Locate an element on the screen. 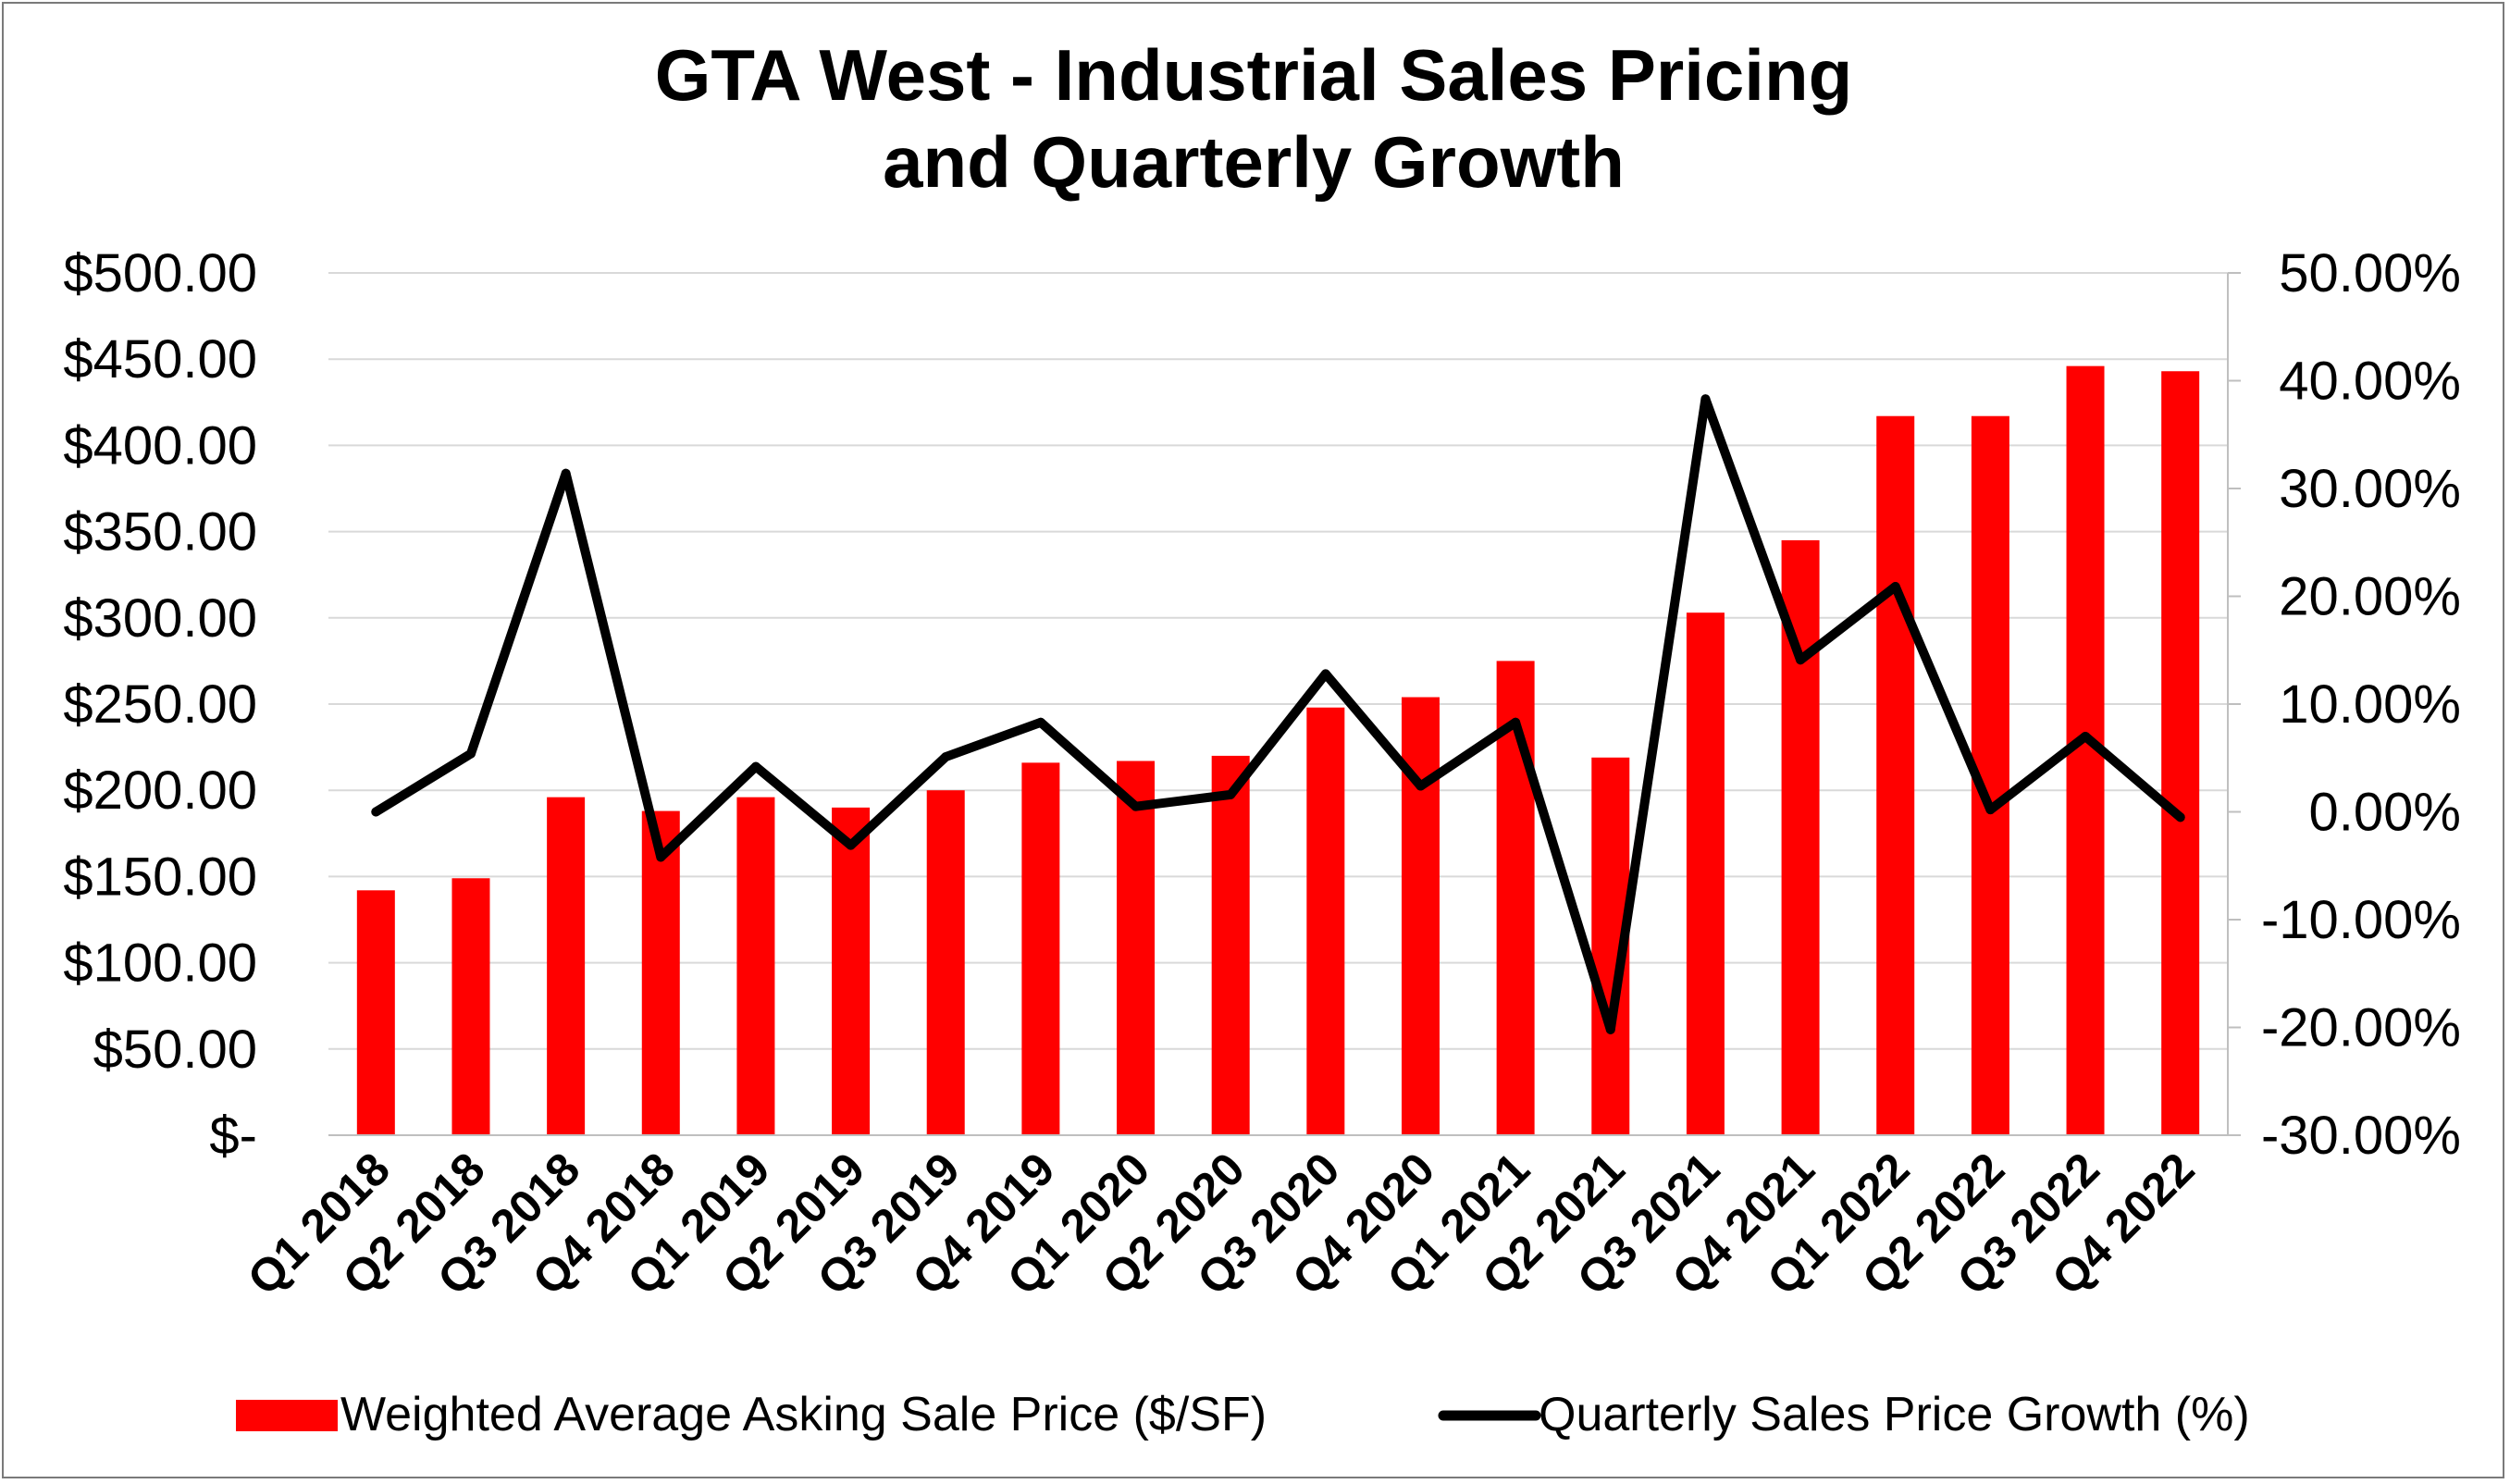 This screenshot has width=2510, height=1484. y-left-tick-label: $400.00 is located at coordinates (160, 445).